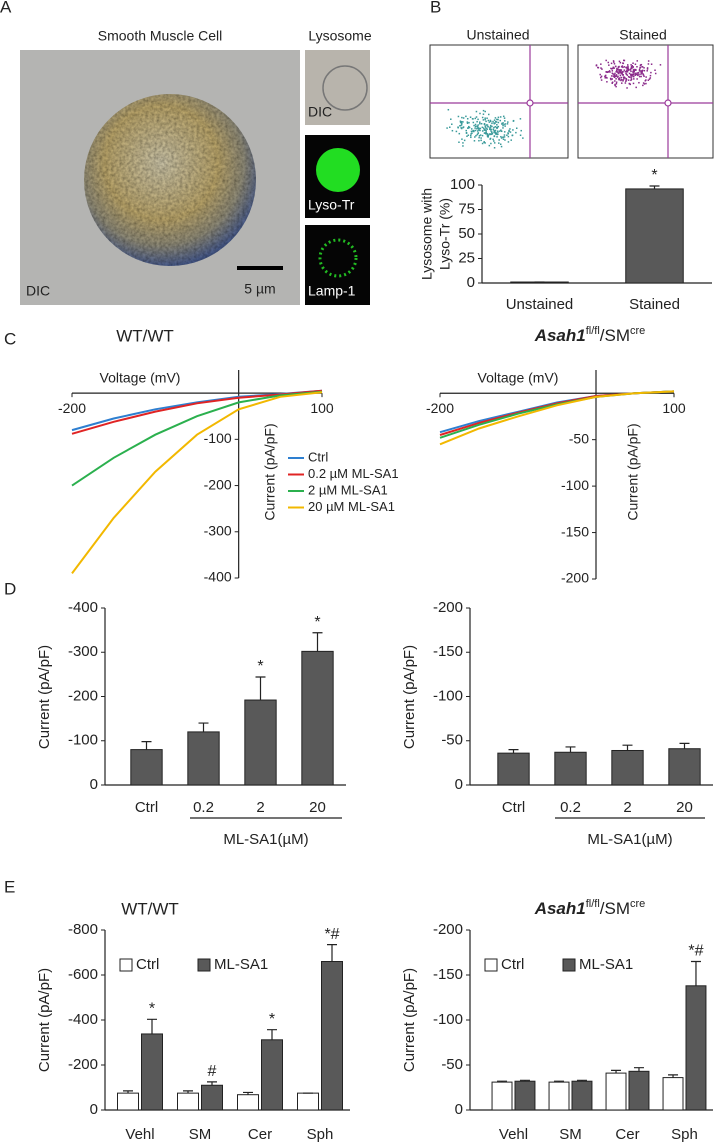  What do you see at coordinates (218, 530) in the screenshot?
I see `y-tick-label: -300` at bounding box center [218, 530].